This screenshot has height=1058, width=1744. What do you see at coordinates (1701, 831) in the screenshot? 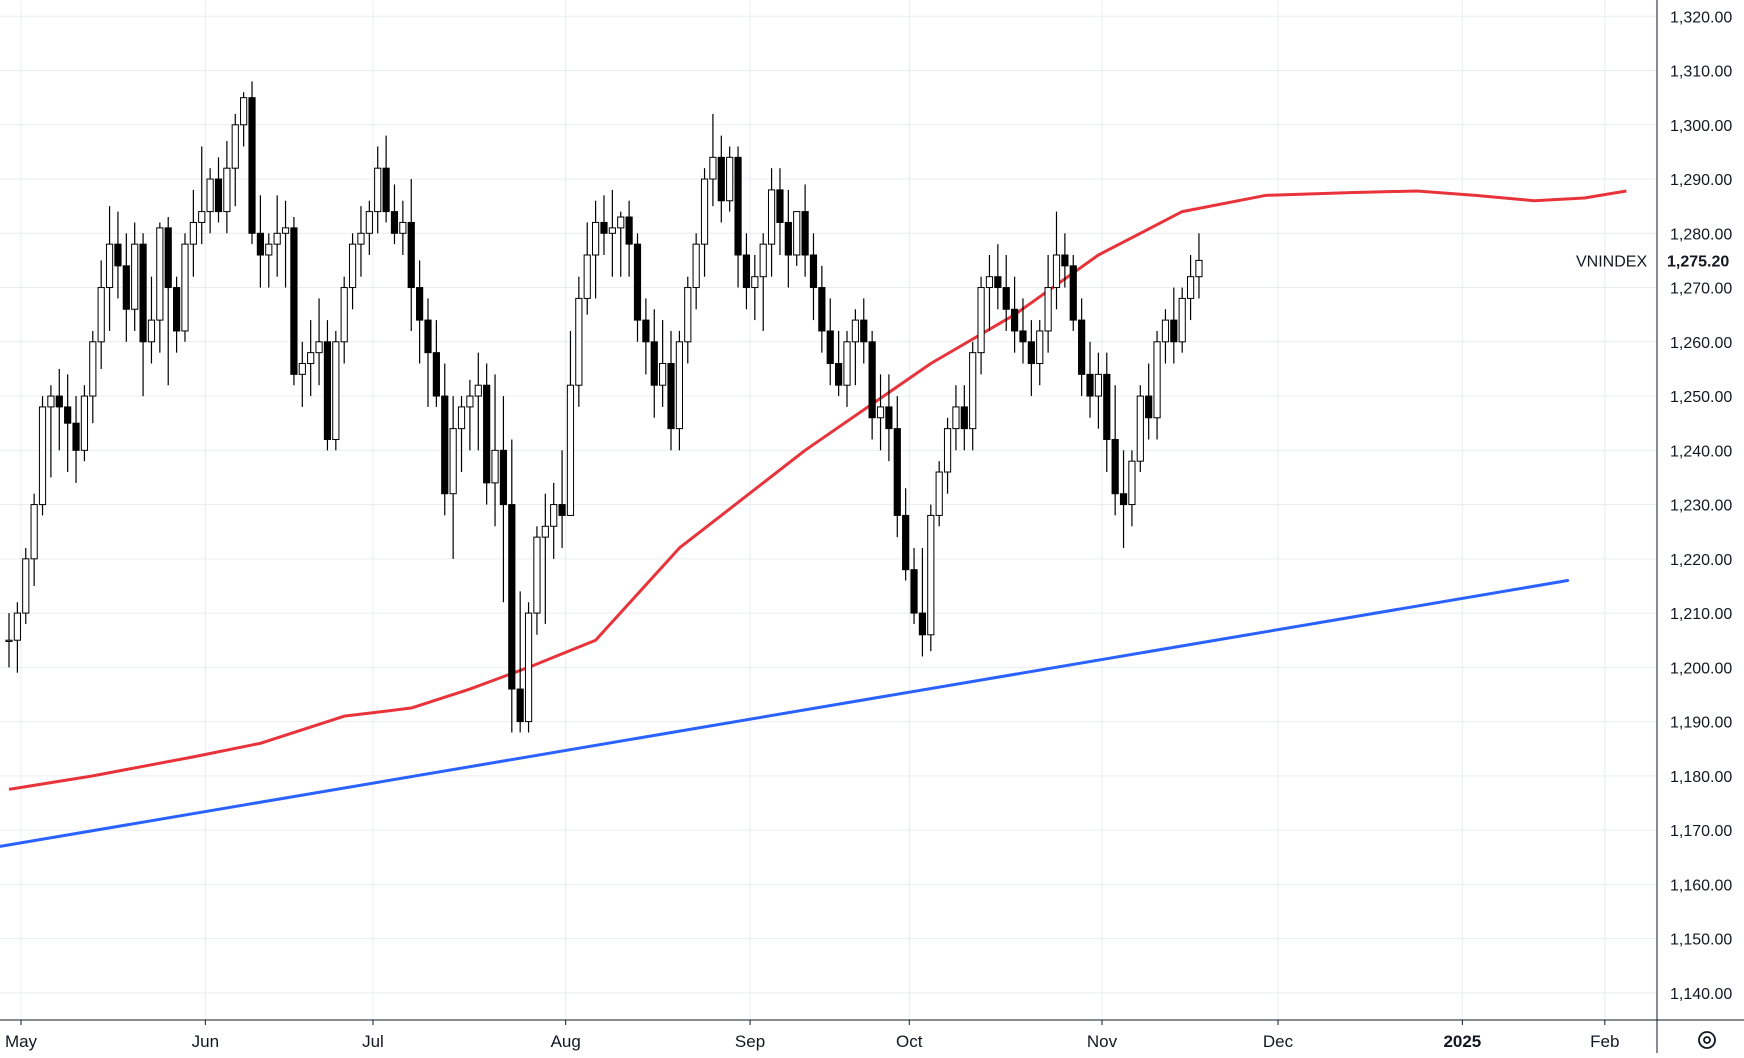
I see `y-tick-label: 1,170.00` at bounding box center [1701, 831].